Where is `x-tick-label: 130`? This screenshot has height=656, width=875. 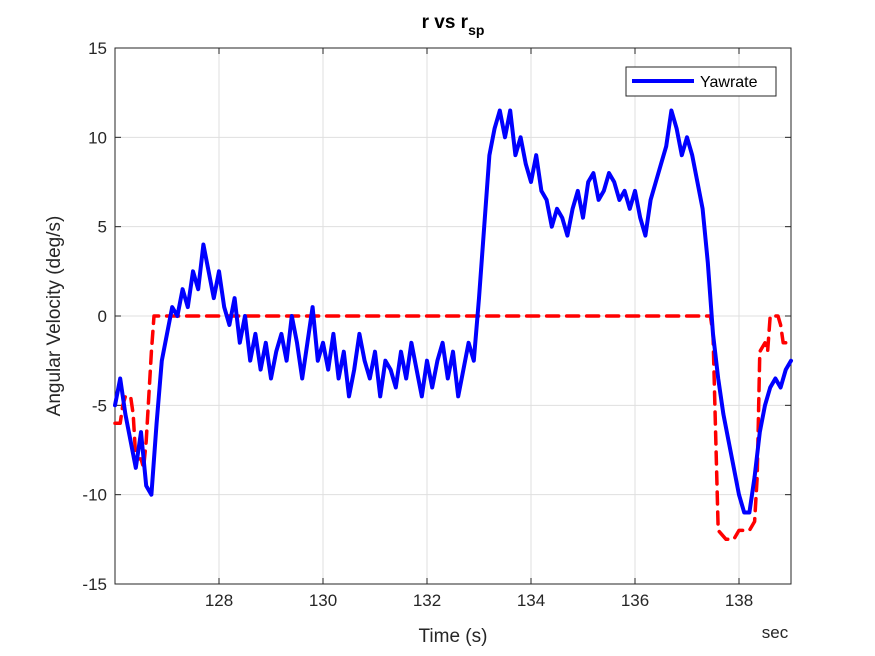 x-tick-label: 130 is located at coordinates (323, 600).